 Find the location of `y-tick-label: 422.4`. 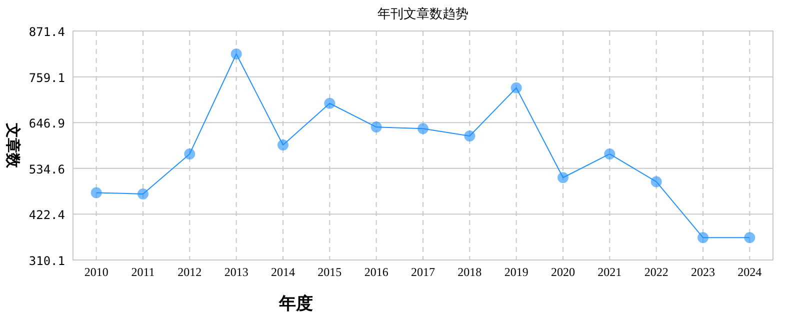

y-tick-label: 422.4 is located at coordinates (46, 215).